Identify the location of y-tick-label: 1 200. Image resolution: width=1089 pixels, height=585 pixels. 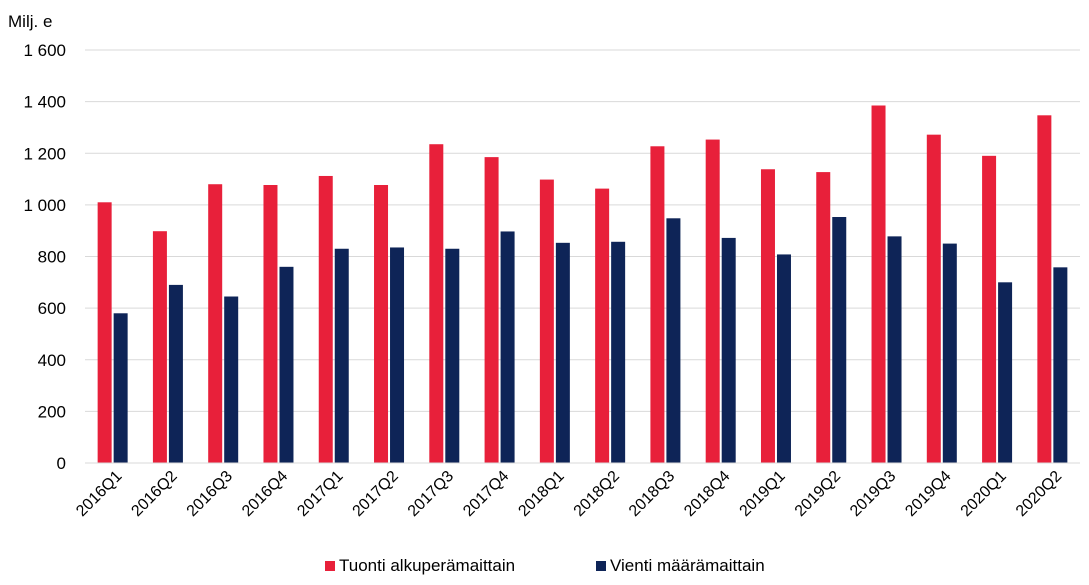
(44, 153).